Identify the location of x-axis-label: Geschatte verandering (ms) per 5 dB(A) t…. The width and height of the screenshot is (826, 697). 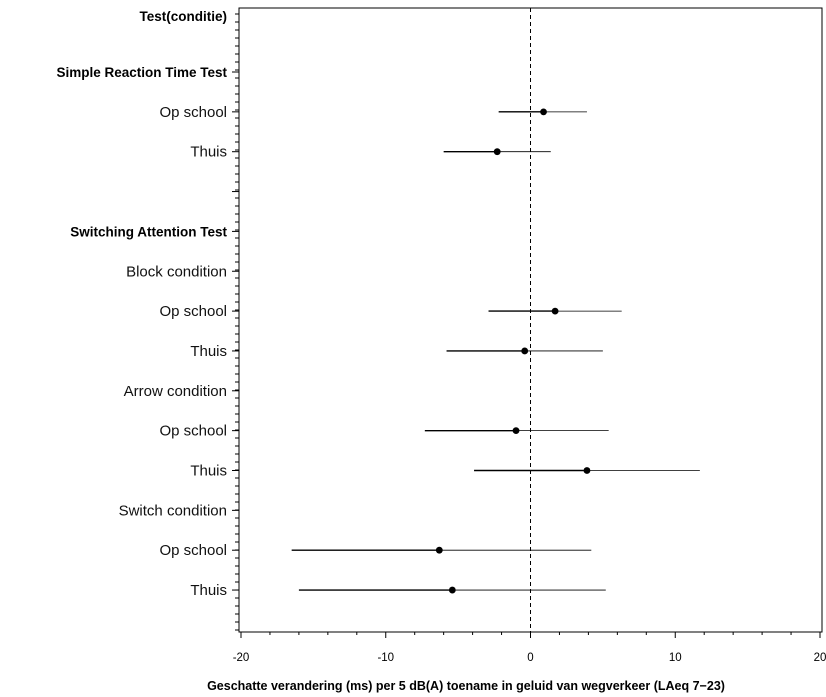
(466, 686).